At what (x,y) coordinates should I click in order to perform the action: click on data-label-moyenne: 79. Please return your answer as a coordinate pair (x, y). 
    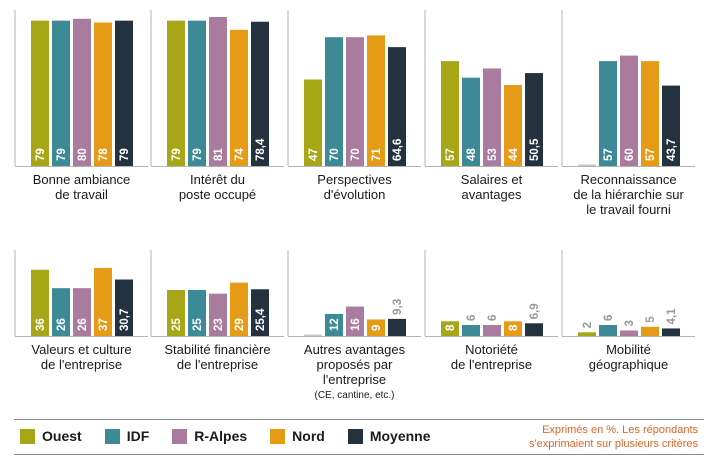
    Looking at the image, I should click on (125, 154).